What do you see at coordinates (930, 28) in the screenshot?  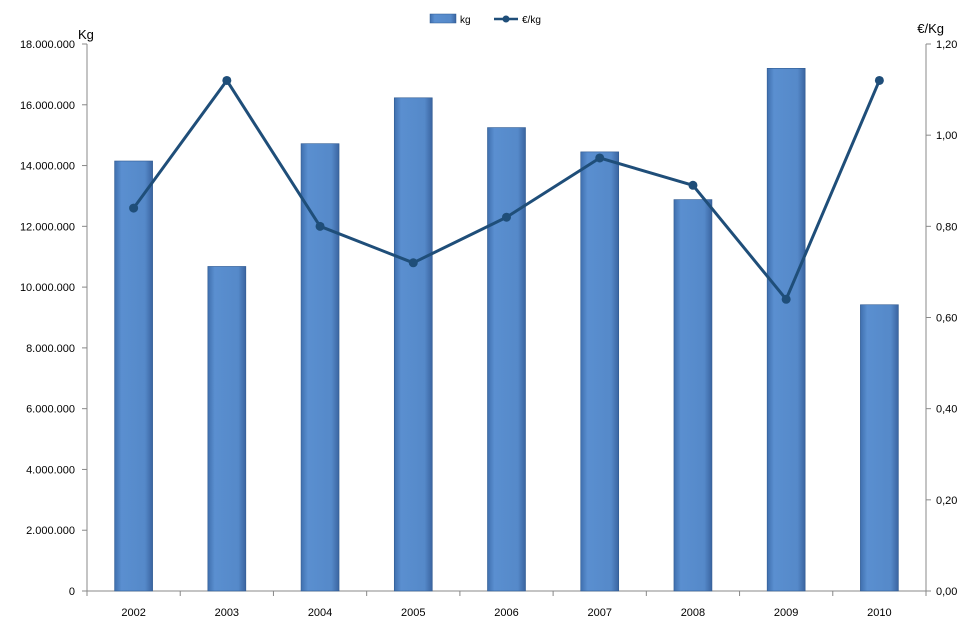 I see `right-axis-title: €/Kg` at bounding box center [930, 28].